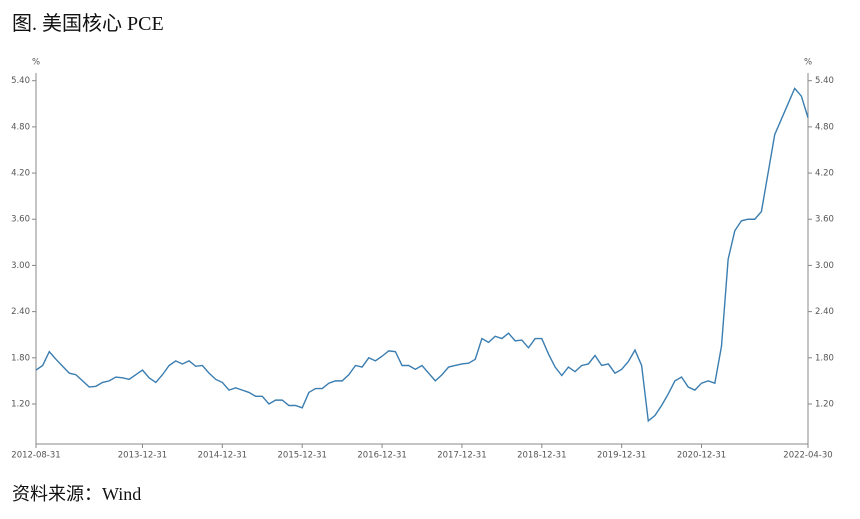 Image resolution: width=860 pixels, height=519 pixels. Describe the element at coordinates (824, 358) in the screenshot. I see `y2-tick-label: 1.80` at that location.